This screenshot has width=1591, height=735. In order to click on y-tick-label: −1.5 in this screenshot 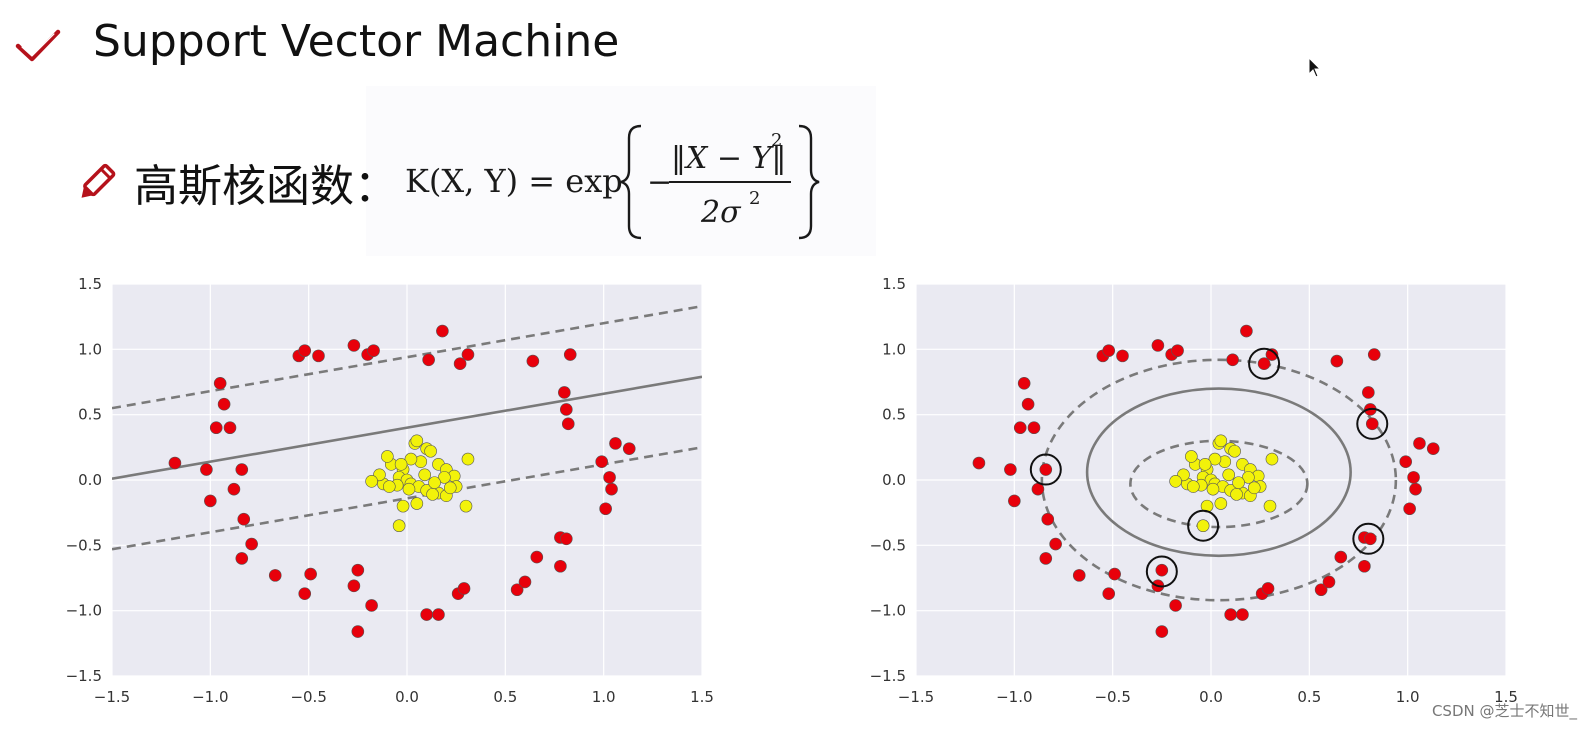, I will do `click(888, 676)`.